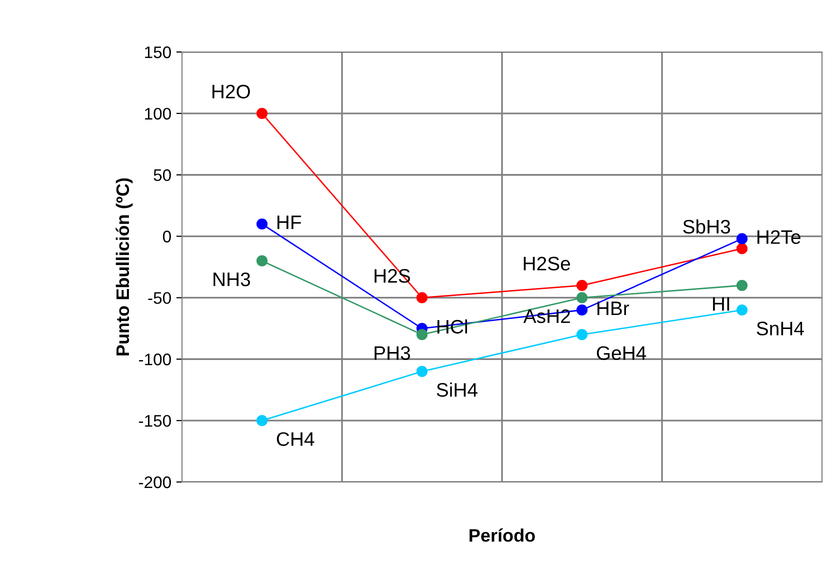 This screenshot has height=580, width=832. What do you see at coordinates (547, 263) in the screenshot?
I see `data-label: H2Se` at bounding box center [547, 263].